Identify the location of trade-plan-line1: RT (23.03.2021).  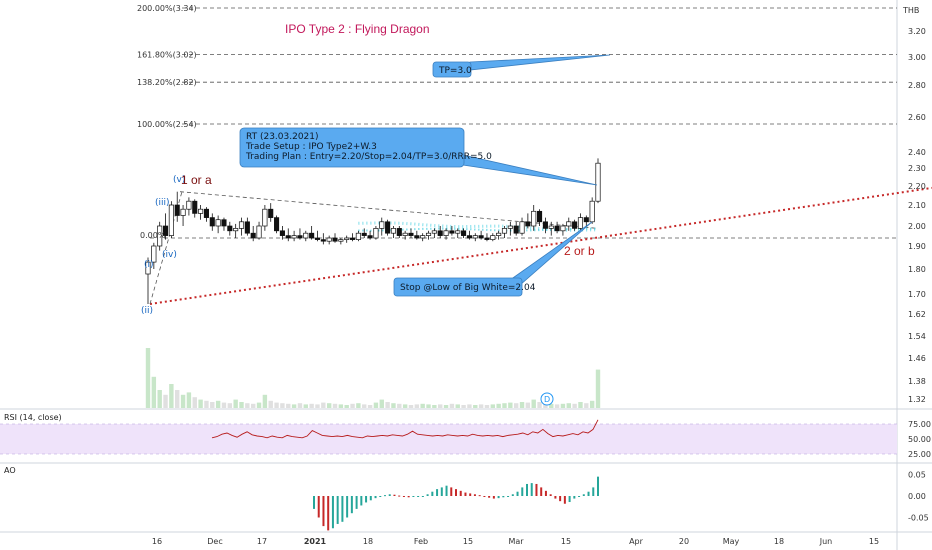
(282, 137).